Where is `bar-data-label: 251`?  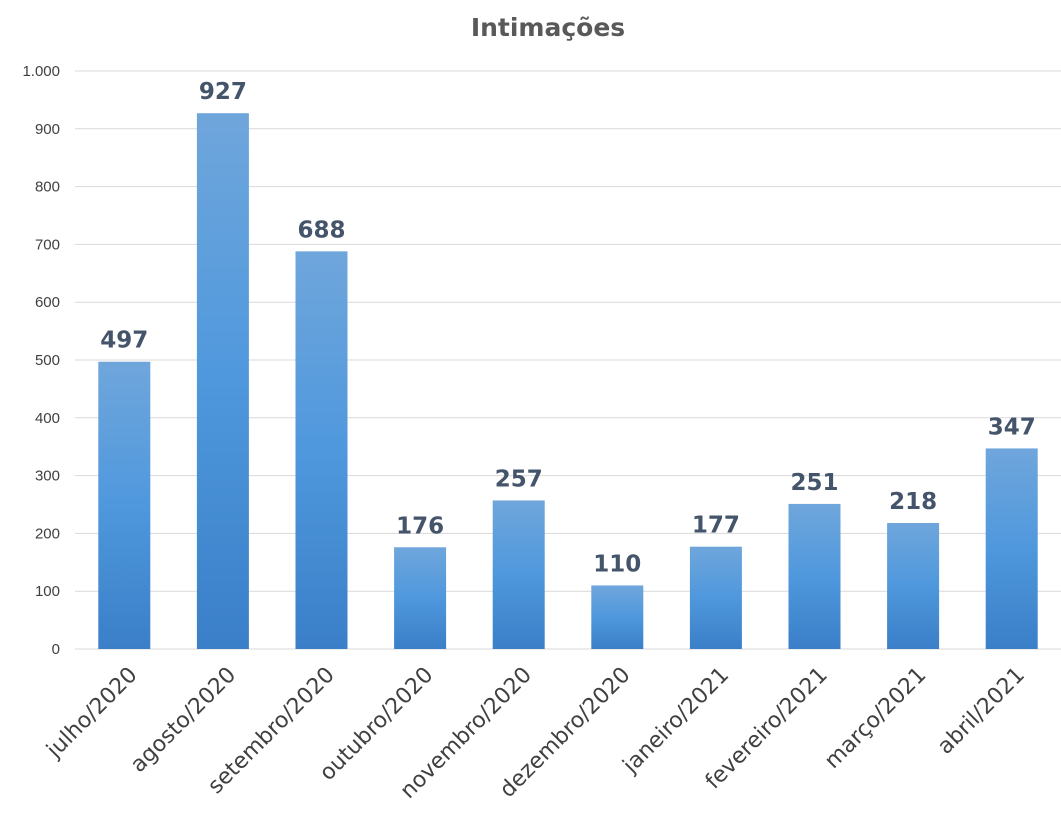
bar-data-label: 251 is located at coordinates (814, 483).